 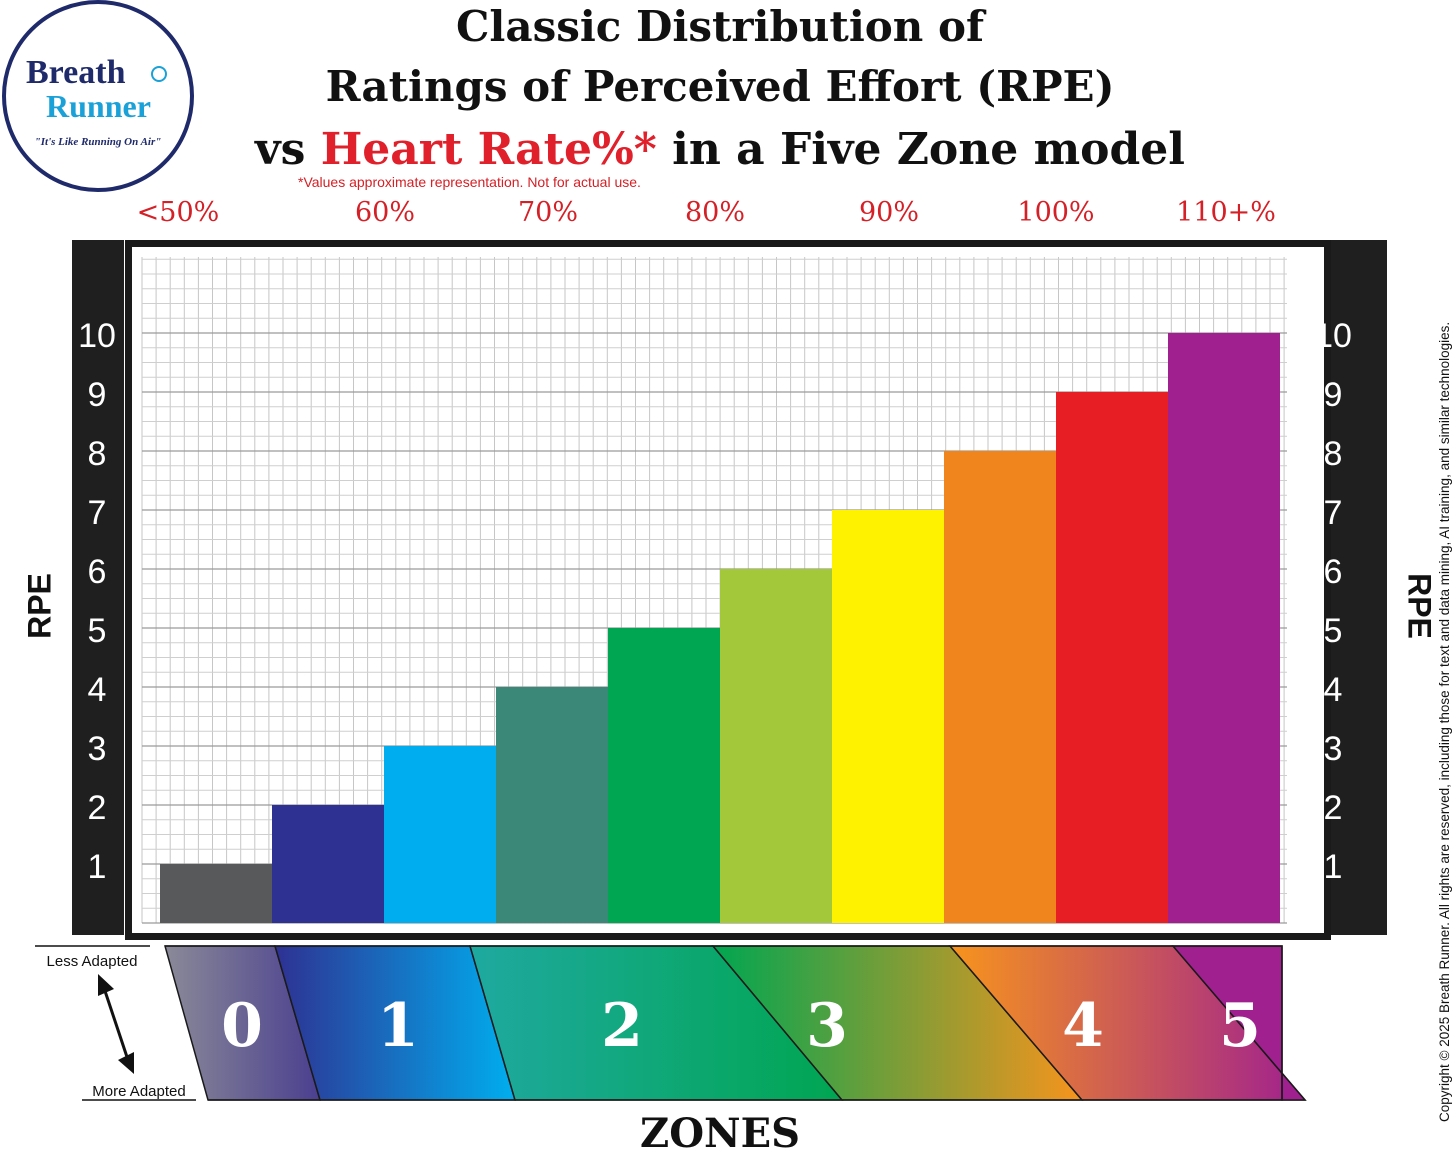 I want to click on y-tick-left: 5, so click(x=97, y=631).